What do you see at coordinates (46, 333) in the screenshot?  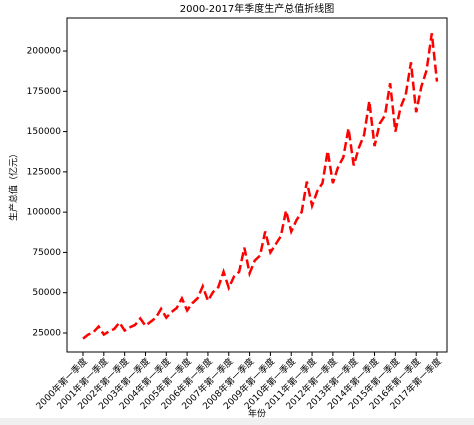 I see `y-tick-label: 25000` at bounding box center [46, 333].